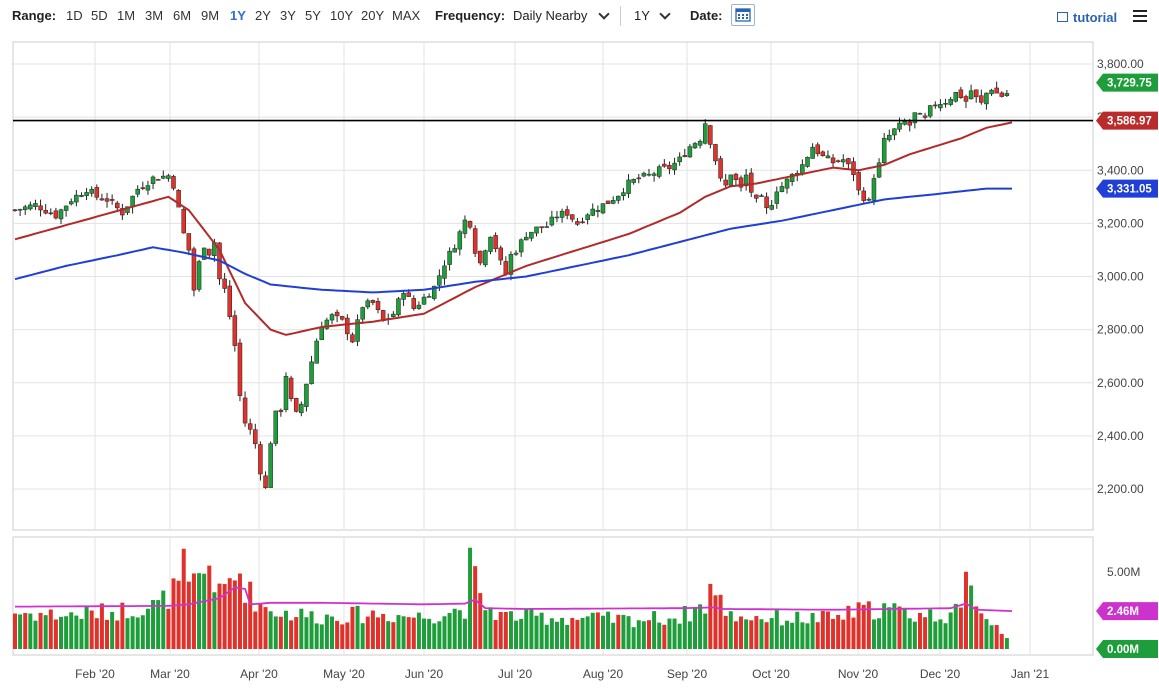 This screenshot has height=694, width=1159. I want to click on avg-volume-line, so click(514, 599).